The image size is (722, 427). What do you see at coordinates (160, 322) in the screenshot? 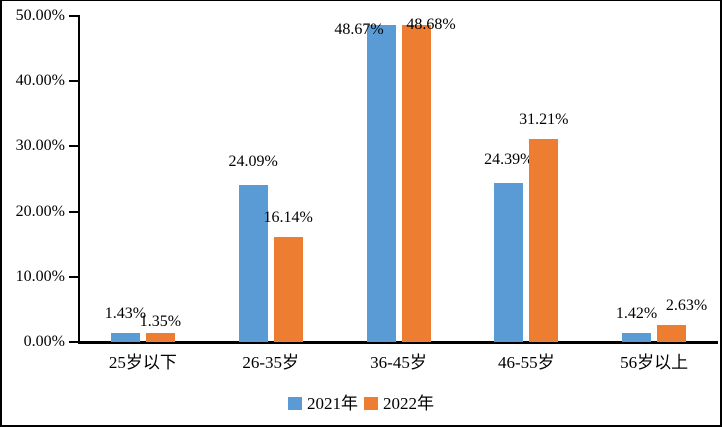
I see `bar-value-label: 1.35%` at bounding box center [160, 322].